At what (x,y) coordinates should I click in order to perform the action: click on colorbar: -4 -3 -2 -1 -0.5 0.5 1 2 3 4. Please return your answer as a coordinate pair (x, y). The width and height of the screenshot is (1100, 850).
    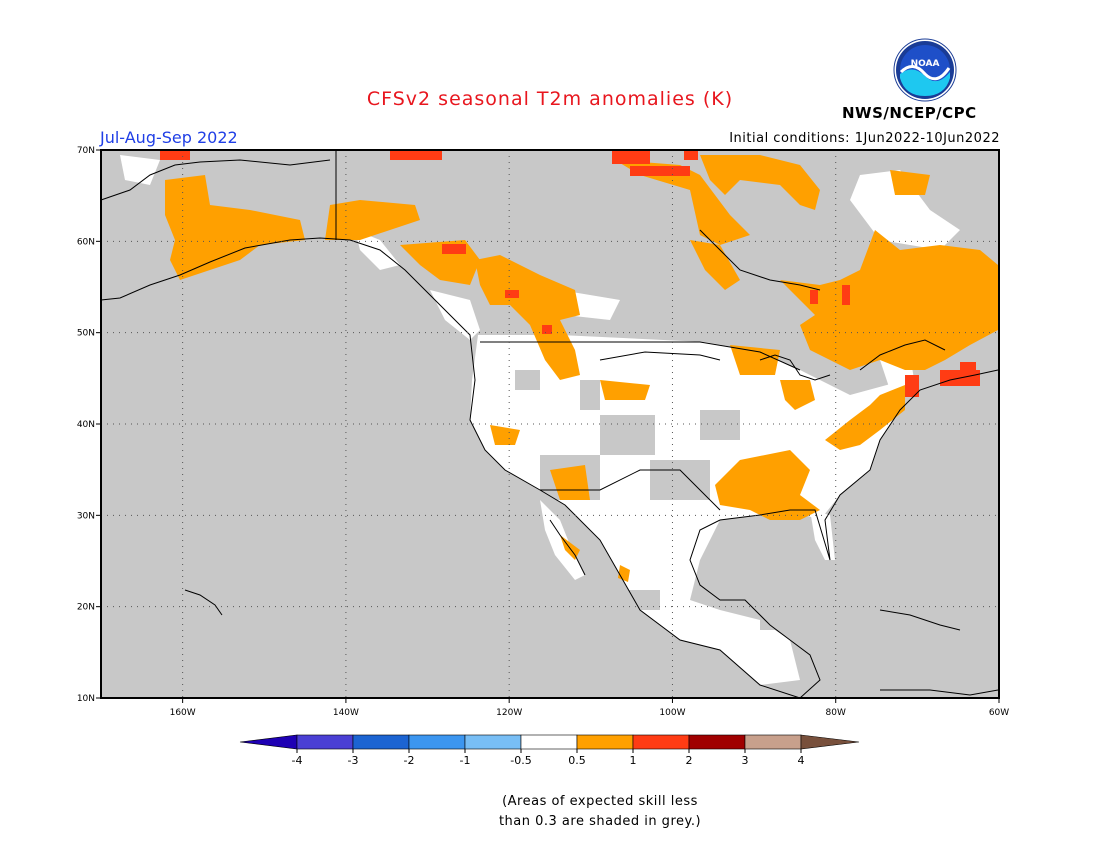
    Looking at the image, I should click on (549, 750).